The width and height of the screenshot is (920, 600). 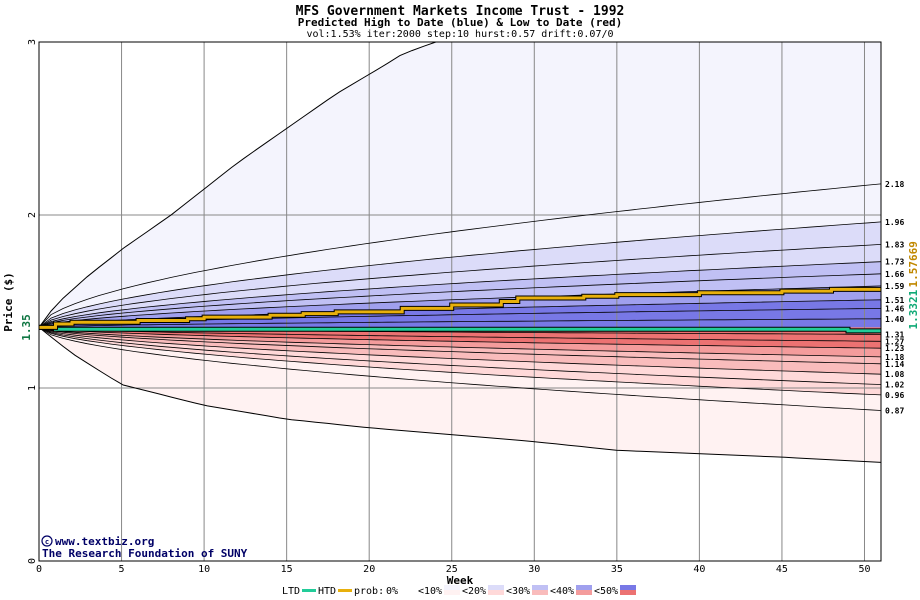 What do you see at coordinates (32, 301) in the screenshot?
I see `y-axis-ticks: 0 1 2 3` at bounding box center [32, 301].